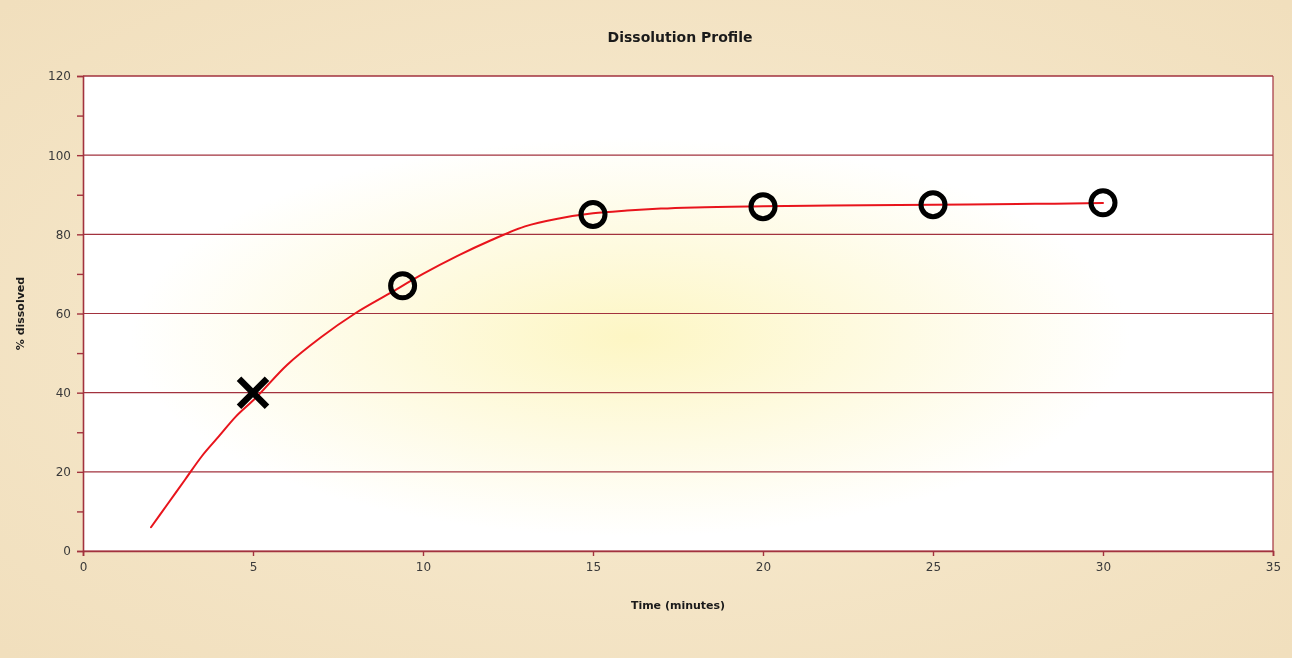  I want to click on x-axis-title: Time (minutes), so click(678, 605).